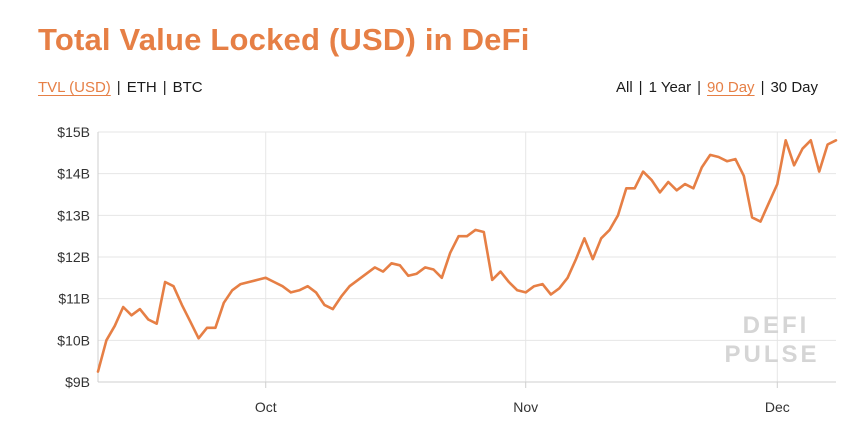 The height and width of the screenshot is (437, 864). What do you see at coordinates (624, 87) in the screenshot?
I see `tab-all: All` at bounding box center [624, 87].